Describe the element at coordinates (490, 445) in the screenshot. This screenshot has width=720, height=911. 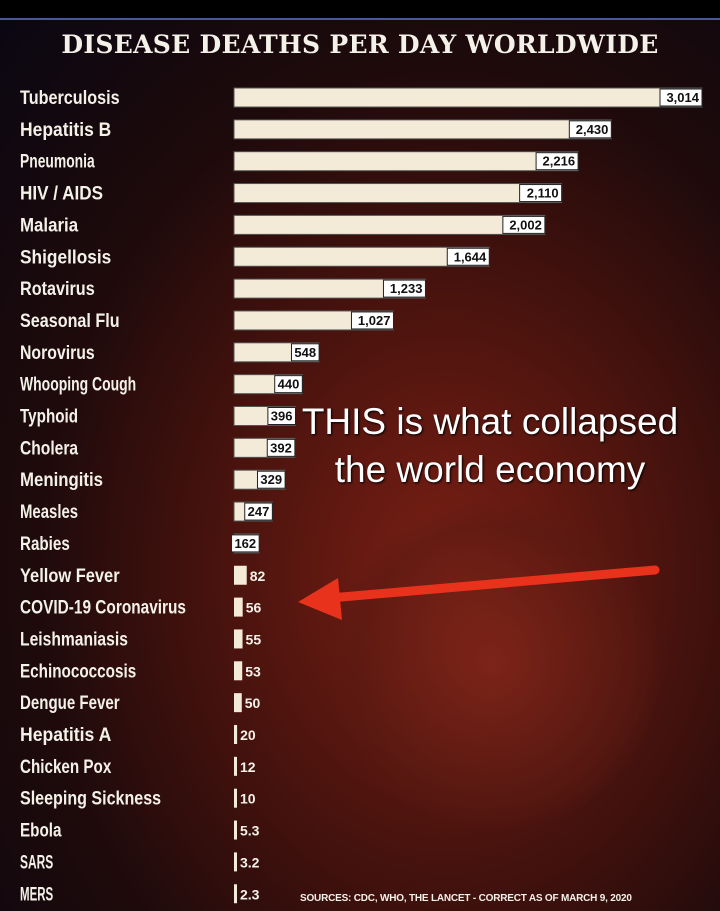
I see `annotation-text: THIS is what collapsed the world economy` at that location.